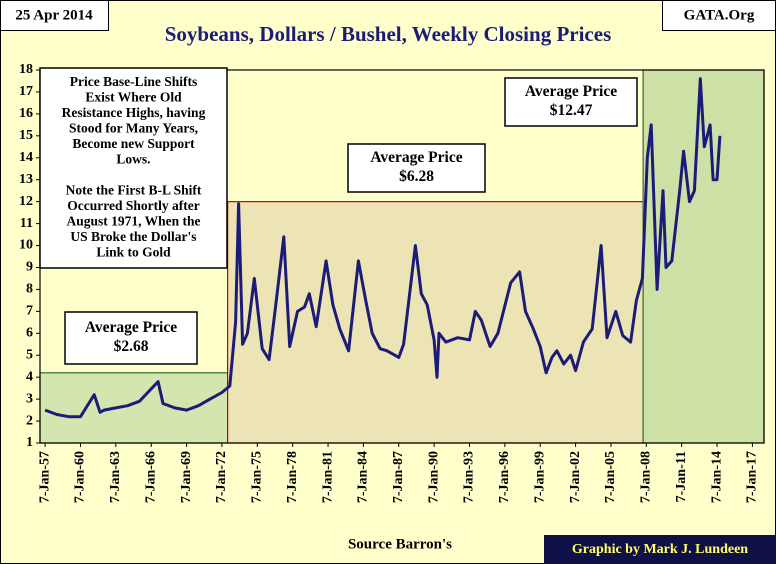 This screenshot has height=564, width=776. I want to click on annotation-text: Stood for Many Years,, so click(133, 127).